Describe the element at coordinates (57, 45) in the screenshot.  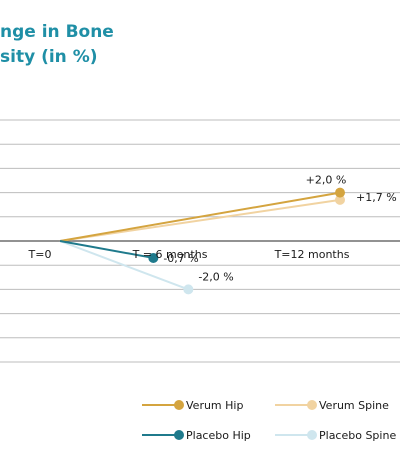
I see `chart-title: nge in Bone sity (in %)` at that location.